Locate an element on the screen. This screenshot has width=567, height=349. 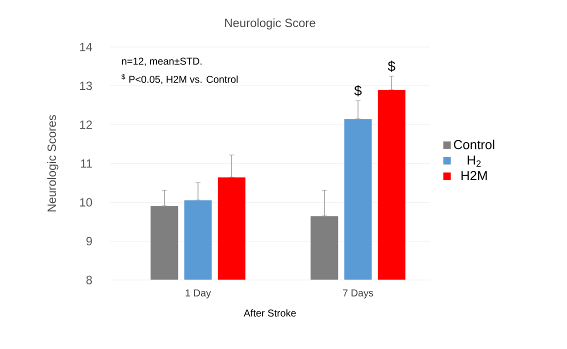
y-tick-label: 12 is located at coordinates (86, 124).